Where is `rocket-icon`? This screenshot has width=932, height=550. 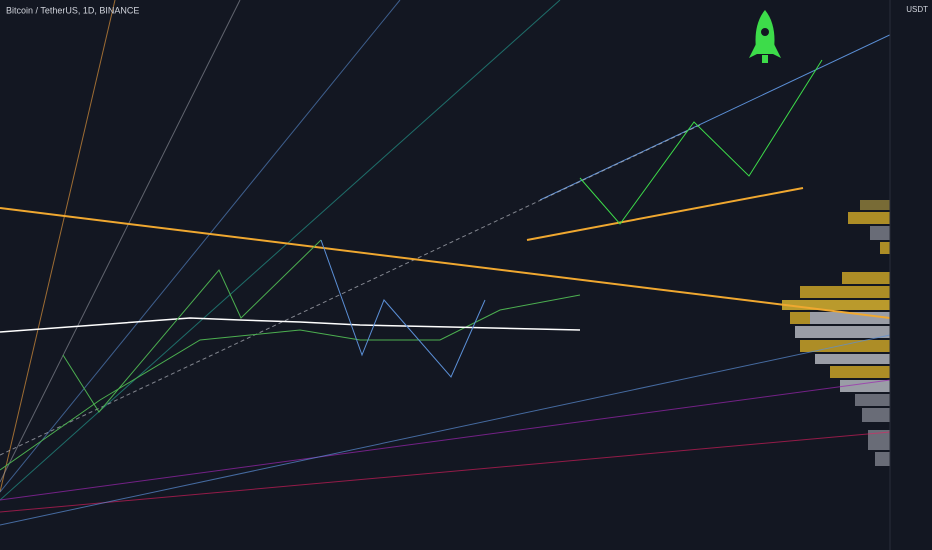
rocket-icon is located at coordinates (765, 36).